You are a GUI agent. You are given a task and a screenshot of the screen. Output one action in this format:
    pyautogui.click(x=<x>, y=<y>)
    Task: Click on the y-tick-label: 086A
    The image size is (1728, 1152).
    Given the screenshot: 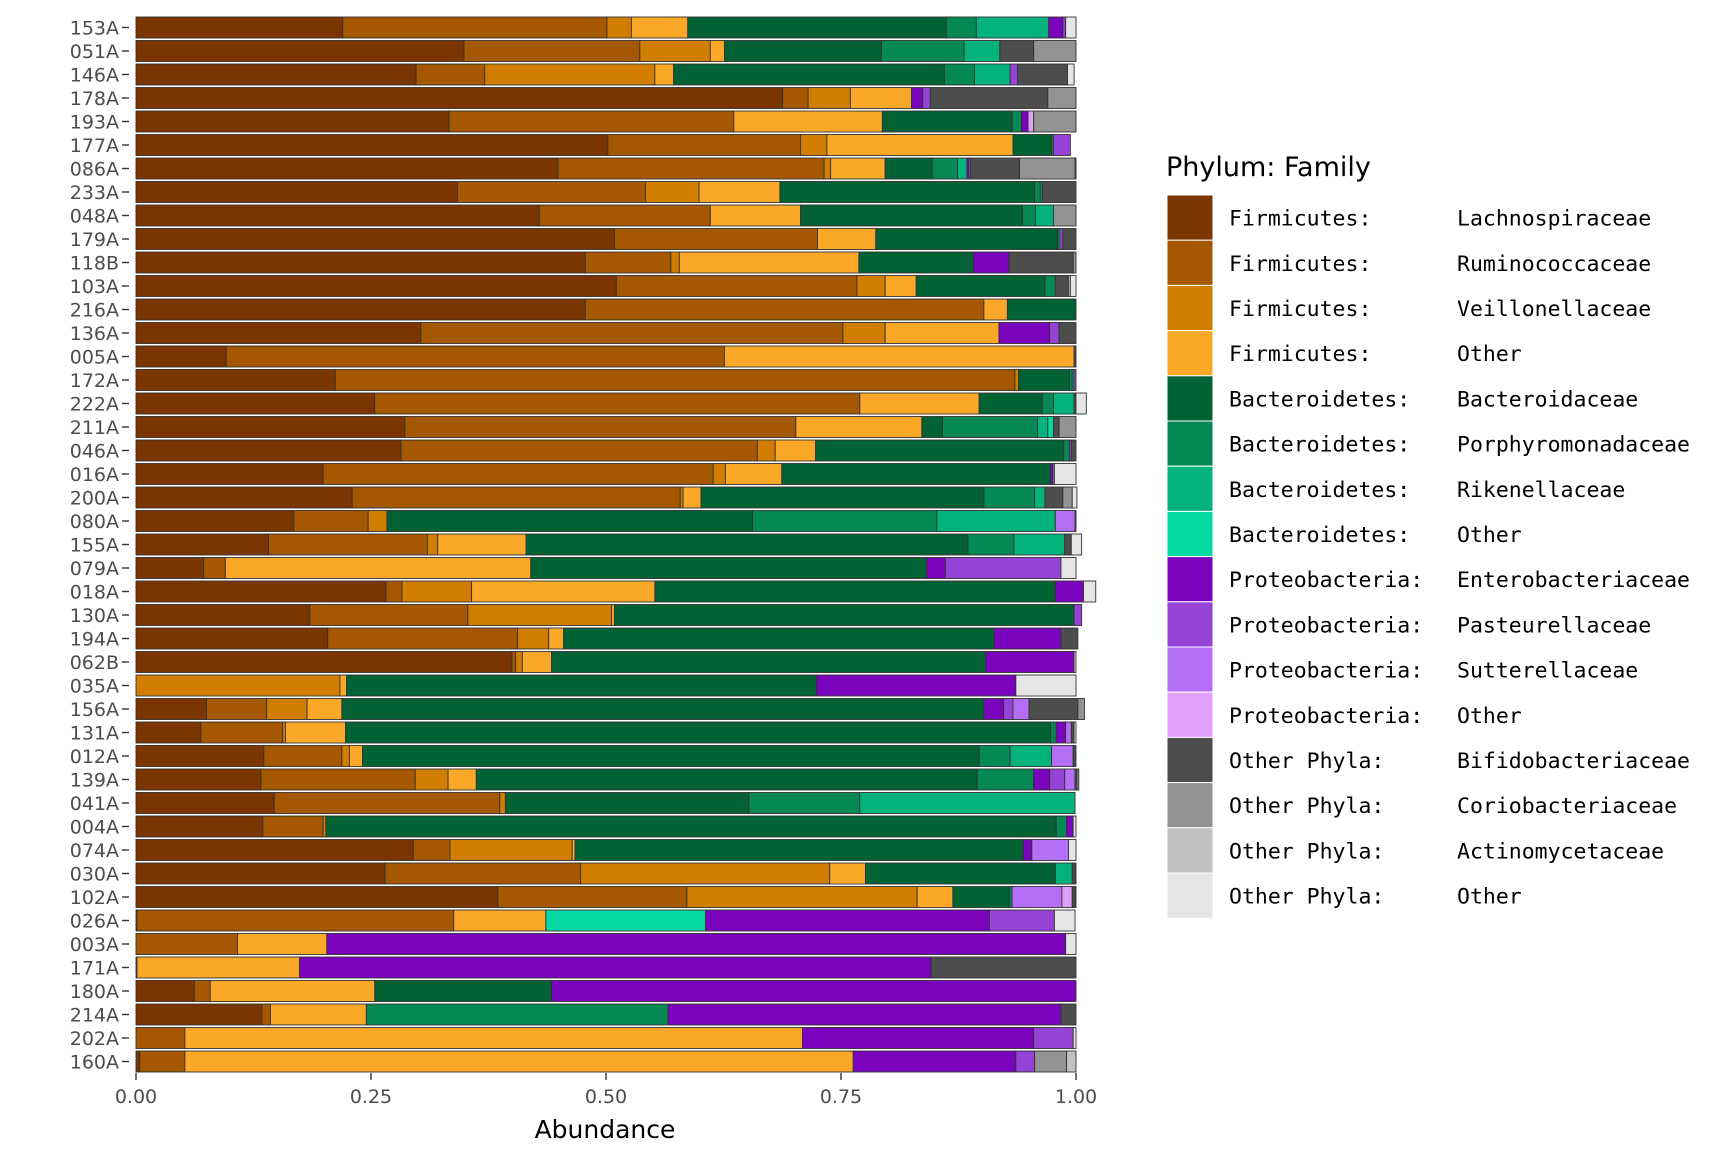 What is the action you would take?
    pyautogui.click(x=94, y=170)
    